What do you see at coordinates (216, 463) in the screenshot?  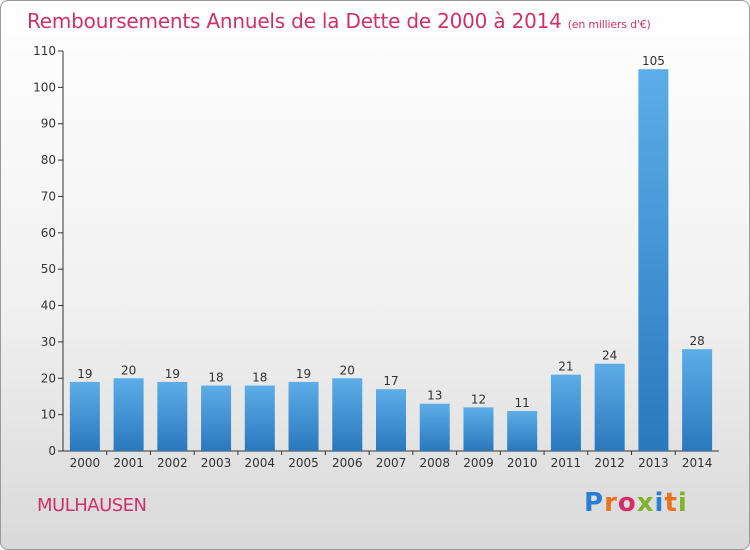 I see `x-tick-label-2003: 2003` at bounding box center [216, 463].